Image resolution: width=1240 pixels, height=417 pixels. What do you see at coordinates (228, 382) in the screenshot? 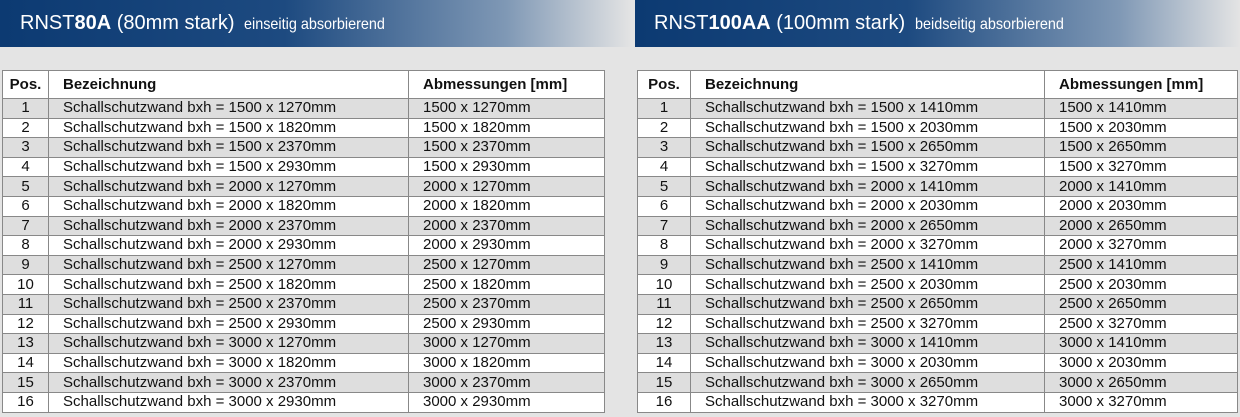
I see `cell-name: Schallschutzwand bxh = 3000 x 2370mm` at bounding box center [228, 382].